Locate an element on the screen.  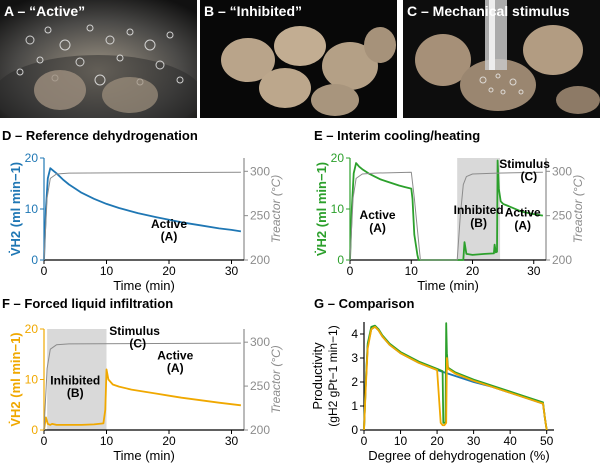
photo-label-a: A – “Active” is located at coordinates (45, 11).